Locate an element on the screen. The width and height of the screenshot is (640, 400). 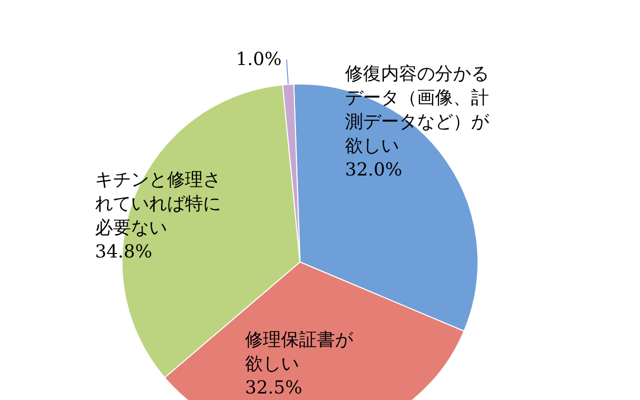
data-label: 32.5% is located at coordinates (273, 388).